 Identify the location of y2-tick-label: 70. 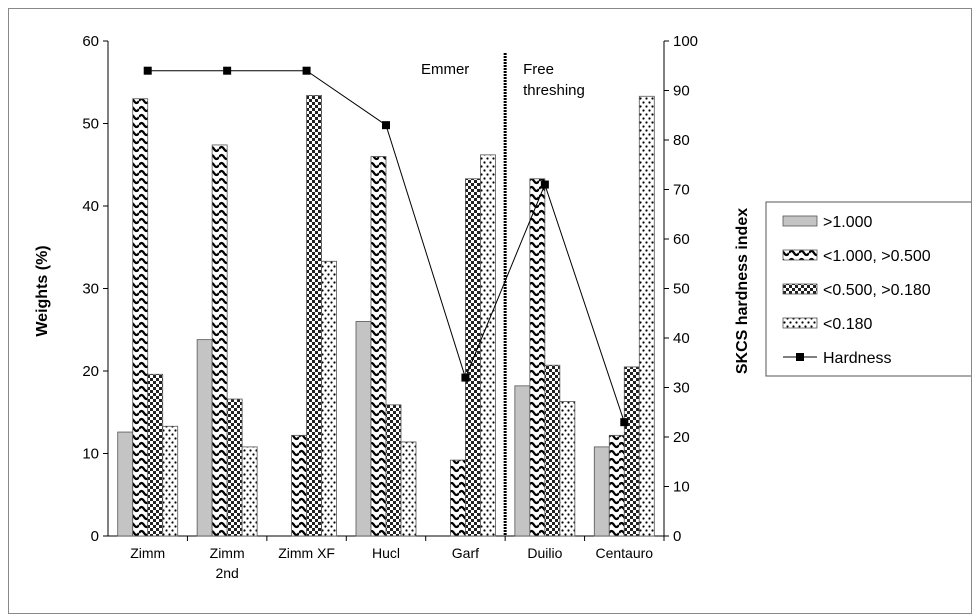
(681, 190).